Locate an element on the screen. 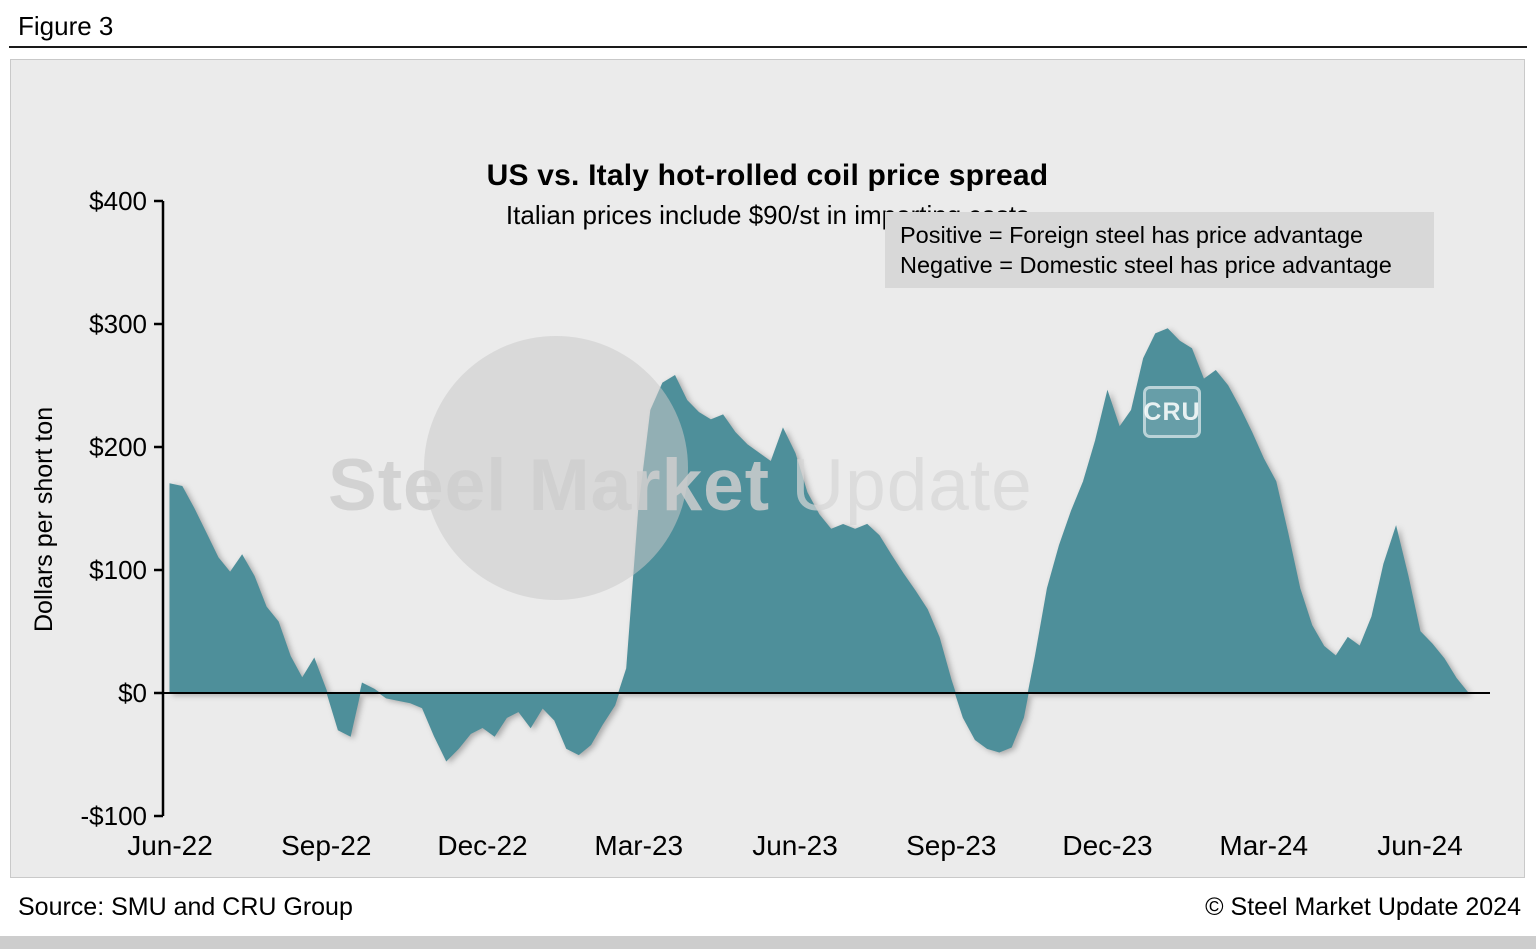 Image resolution: width=1536 pixels, height=949 pixels. y-tick-label: -$100 is located at coordinates (114, 816).